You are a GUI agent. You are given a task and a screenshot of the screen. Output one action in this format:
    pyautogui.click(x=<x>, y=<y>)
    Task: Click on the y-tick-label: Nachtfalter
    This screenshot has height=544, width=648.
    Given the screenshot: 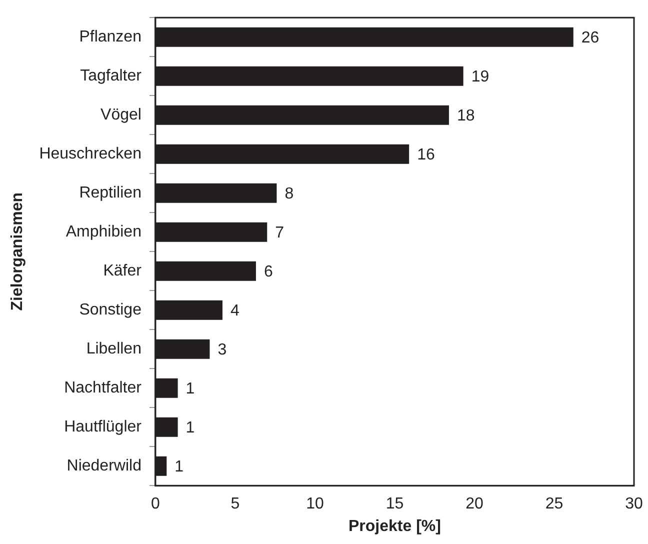 What is the action you would take?
    pyautogui.click(x=103, y=388)
    